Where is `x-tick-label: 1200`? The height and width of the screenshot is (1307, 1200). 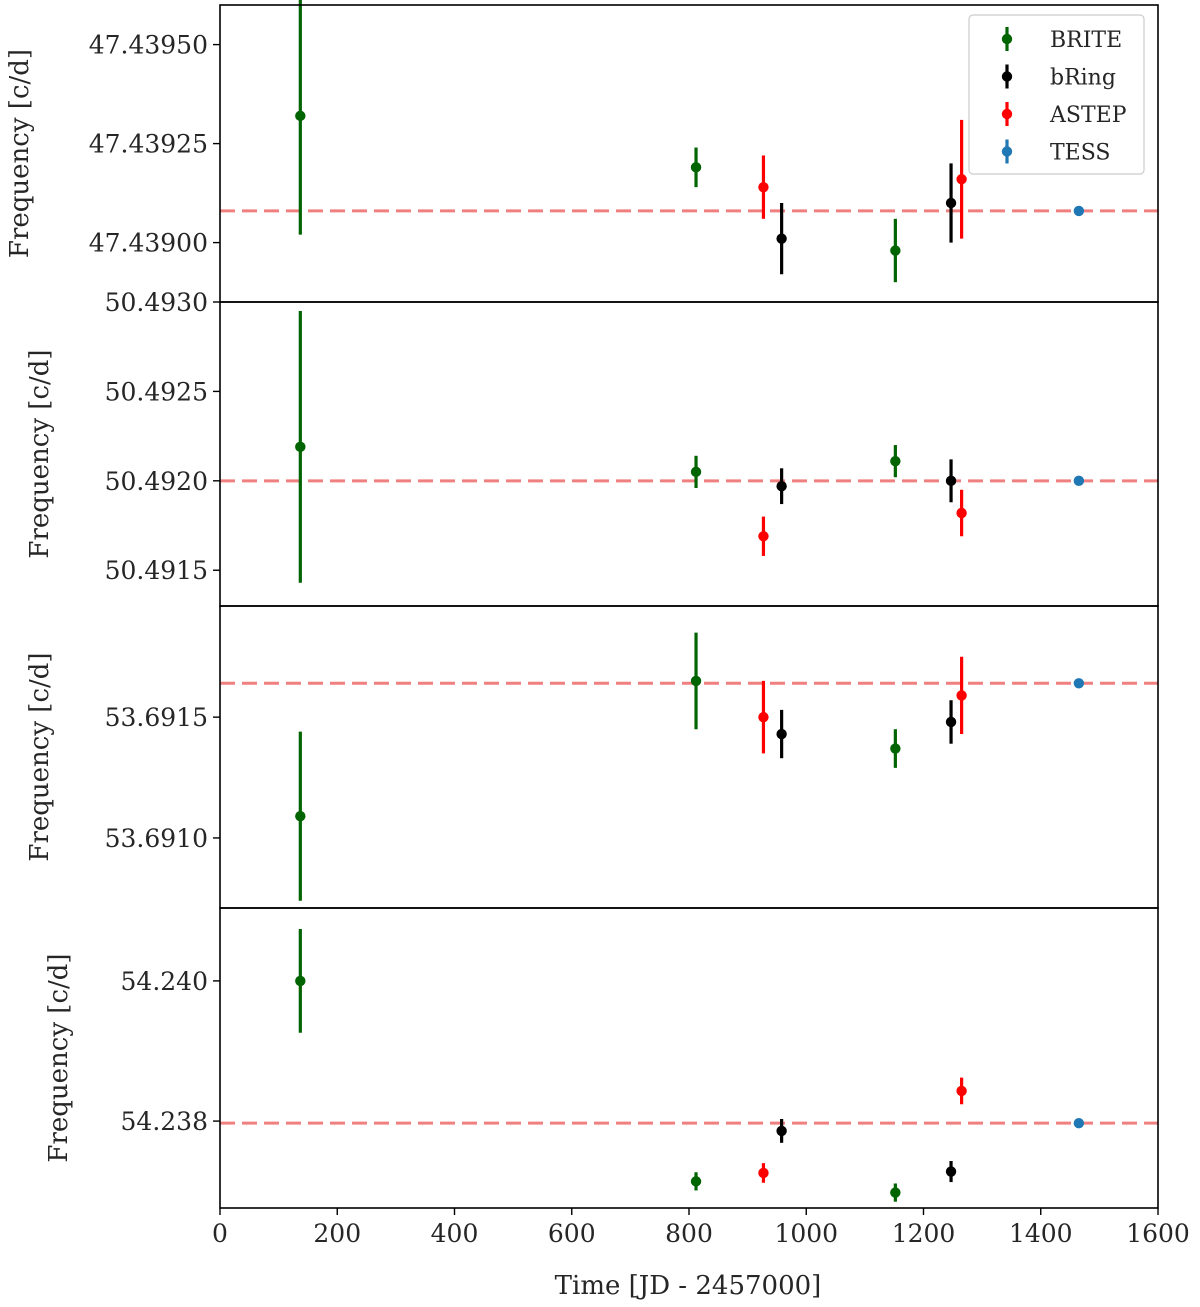
x-tick-label: 1200 is located at coordinates (924, 1233).